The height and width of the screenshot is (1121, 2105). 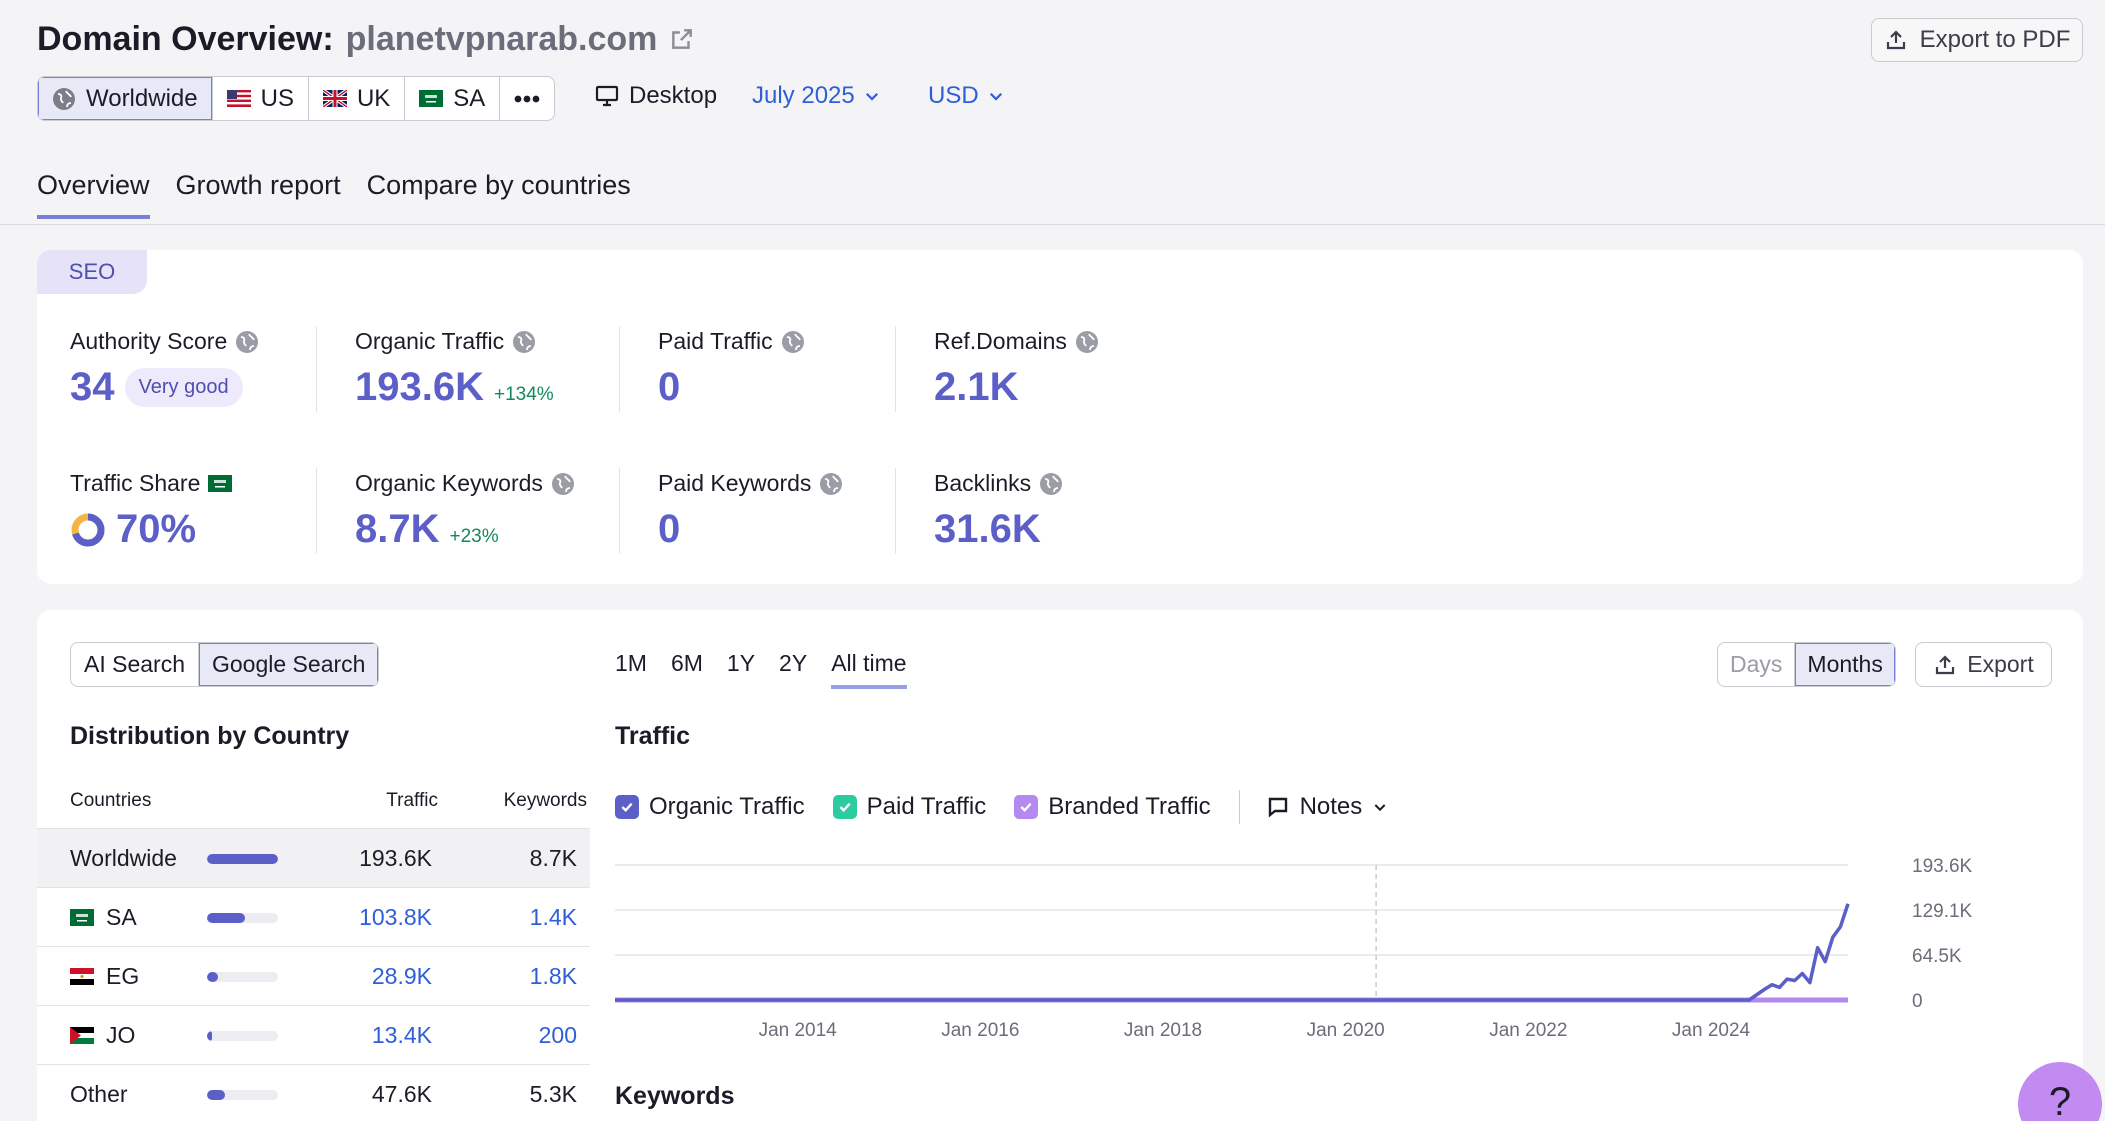 I want to click on range-6m: 6M, so click(x=686, y=663).